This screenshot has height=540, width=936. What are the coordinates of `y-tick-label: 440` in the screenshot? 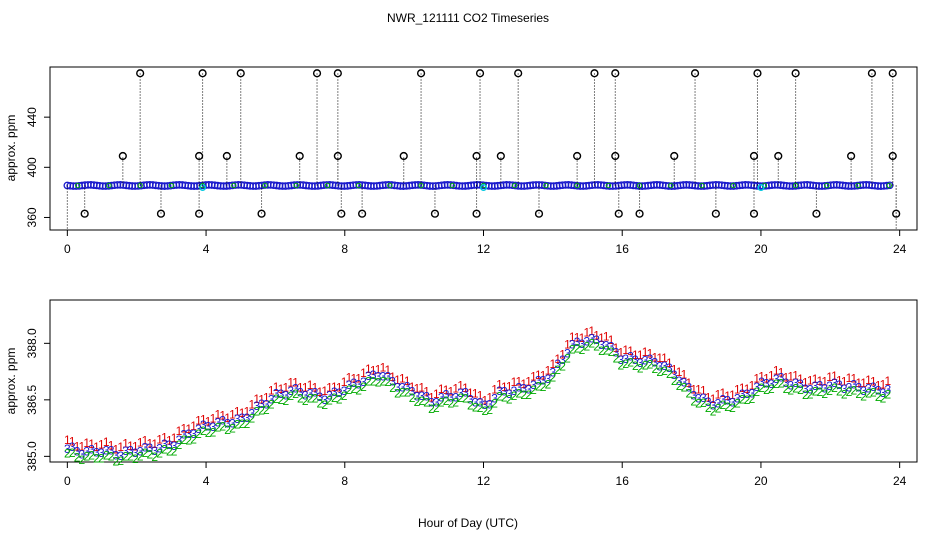 It's located at (32, 117).